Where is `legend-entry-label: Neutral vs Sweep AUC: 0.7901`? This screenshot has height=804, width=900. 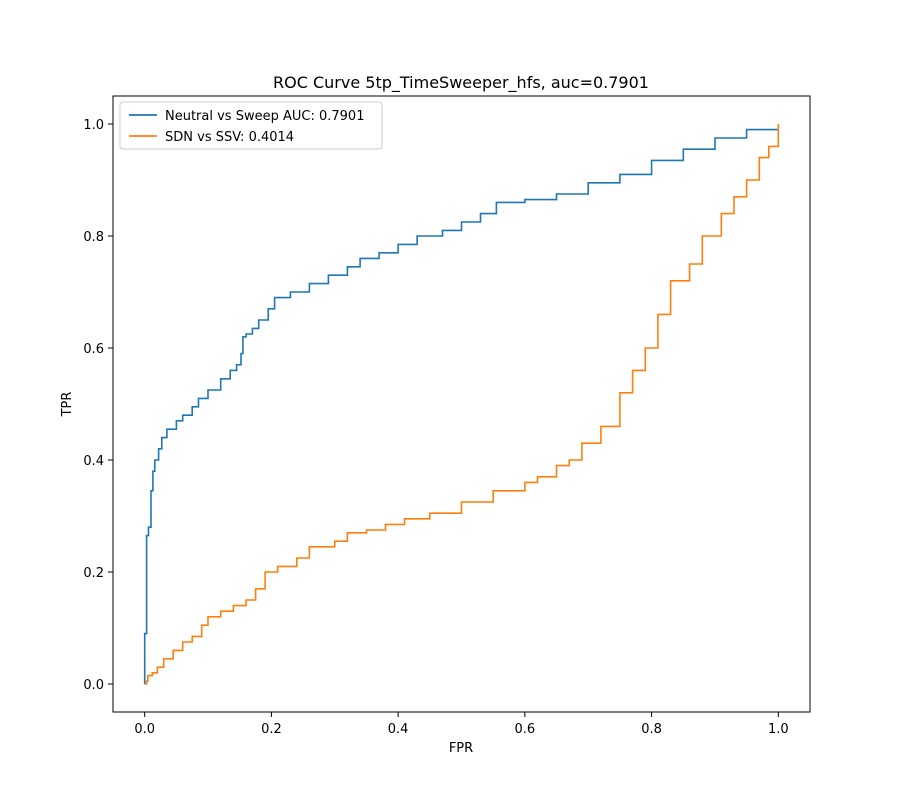
legend-entry-label: Neutral vs Sweep AUC: 0.7901 is located at coordinates (264, 116).